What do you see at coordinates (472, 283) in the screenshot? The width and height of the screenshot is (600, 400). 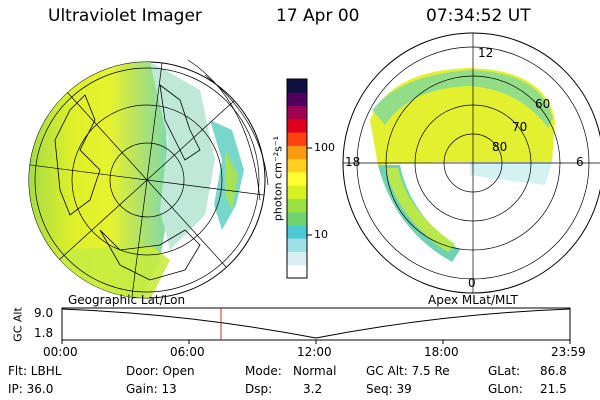 I see `mlt-label-bottom: 0` at bounding box center [472, 283].